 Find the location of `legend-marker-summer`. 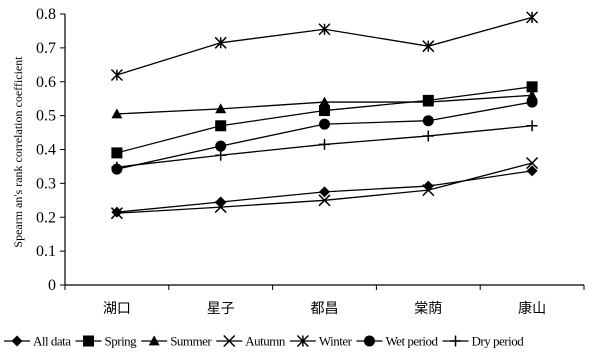

legend-marker-summer is located at coordinates (154, 340).